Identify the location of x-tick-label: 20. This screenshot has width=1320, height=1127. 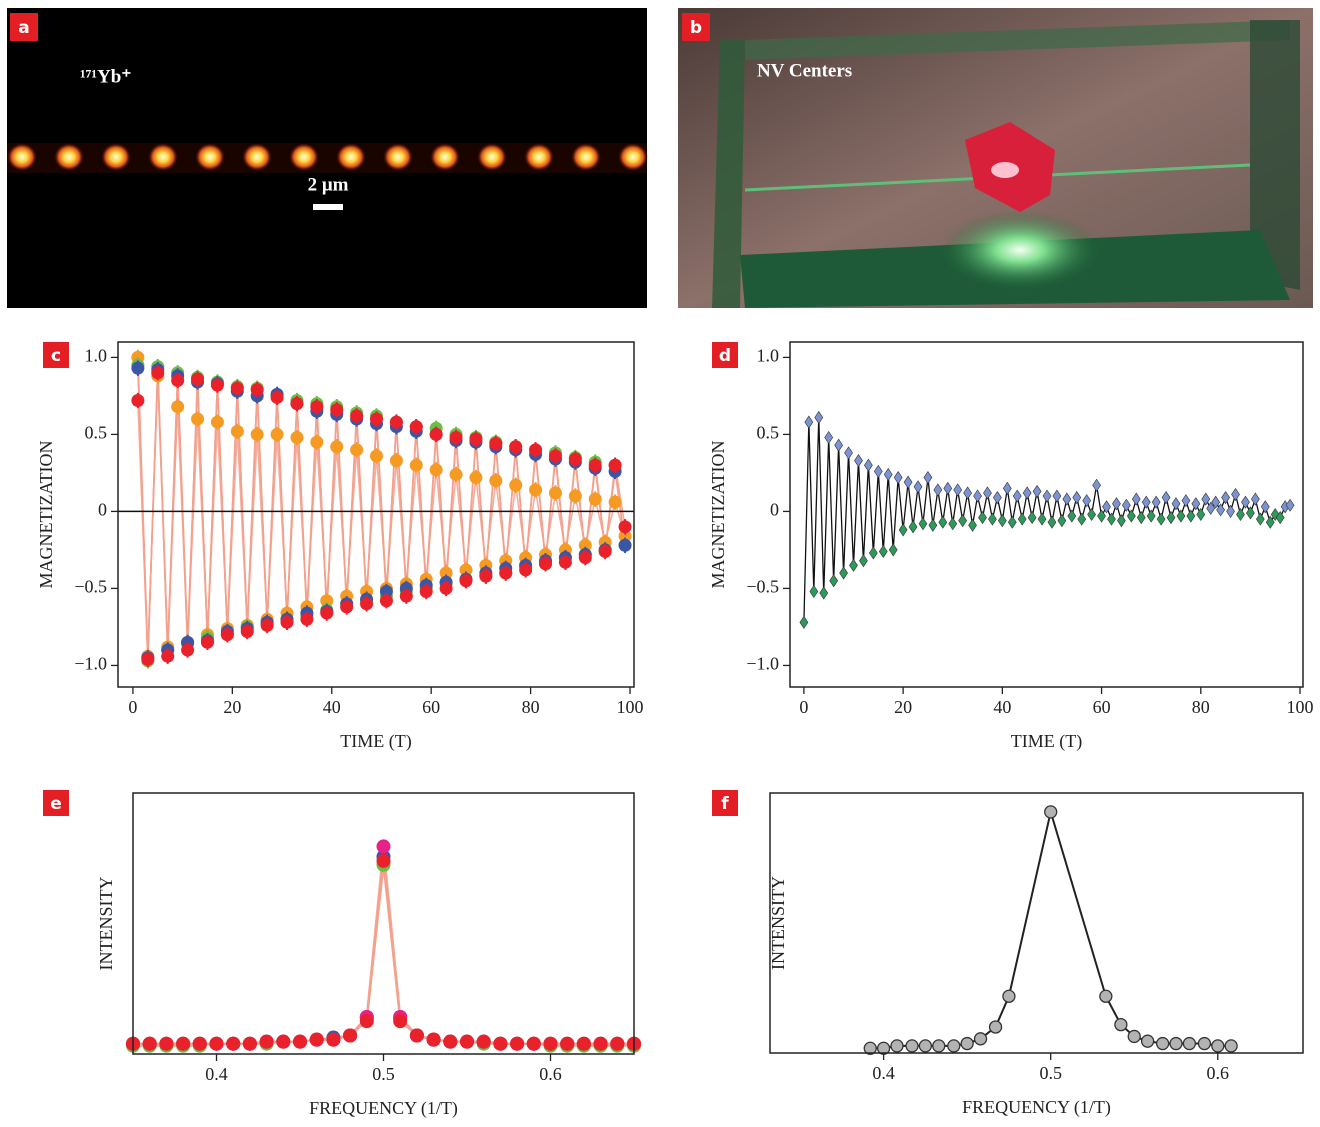
(903, 707).